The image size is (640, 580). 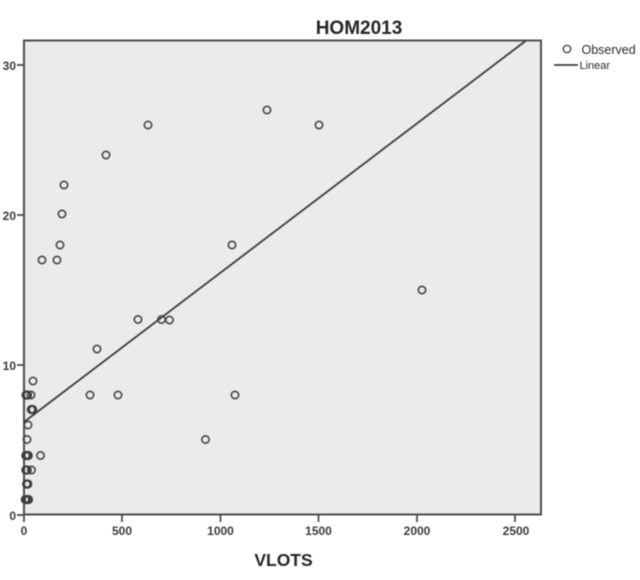 I want to click on svg-text: 1000, so click(x=220, y=531).